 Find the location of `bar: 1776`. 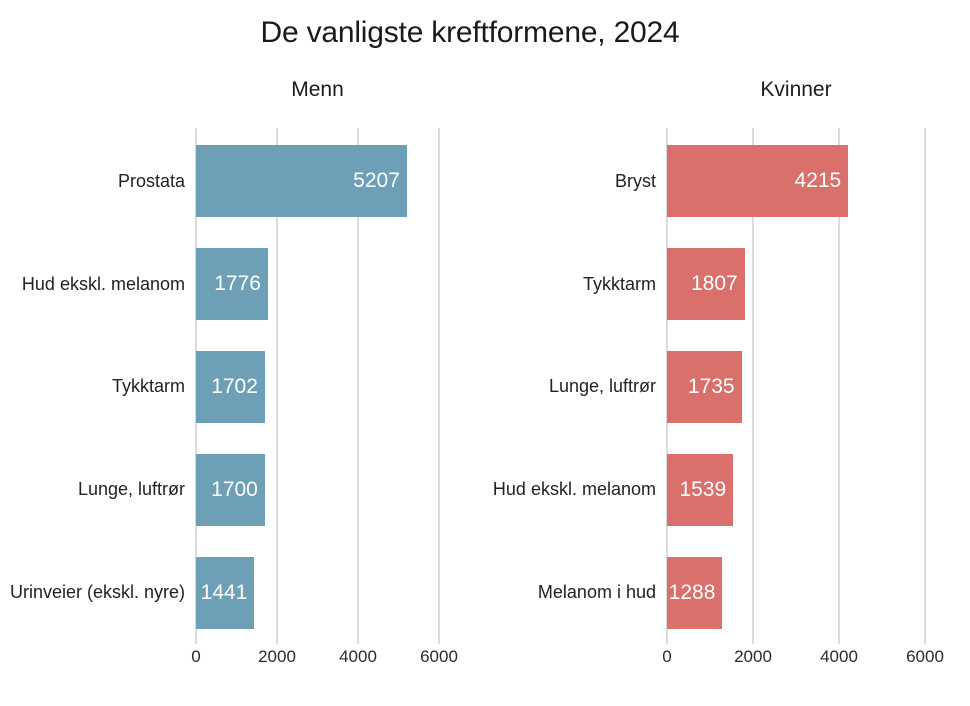

bar: 1776 is located at coordinates (232, 284).